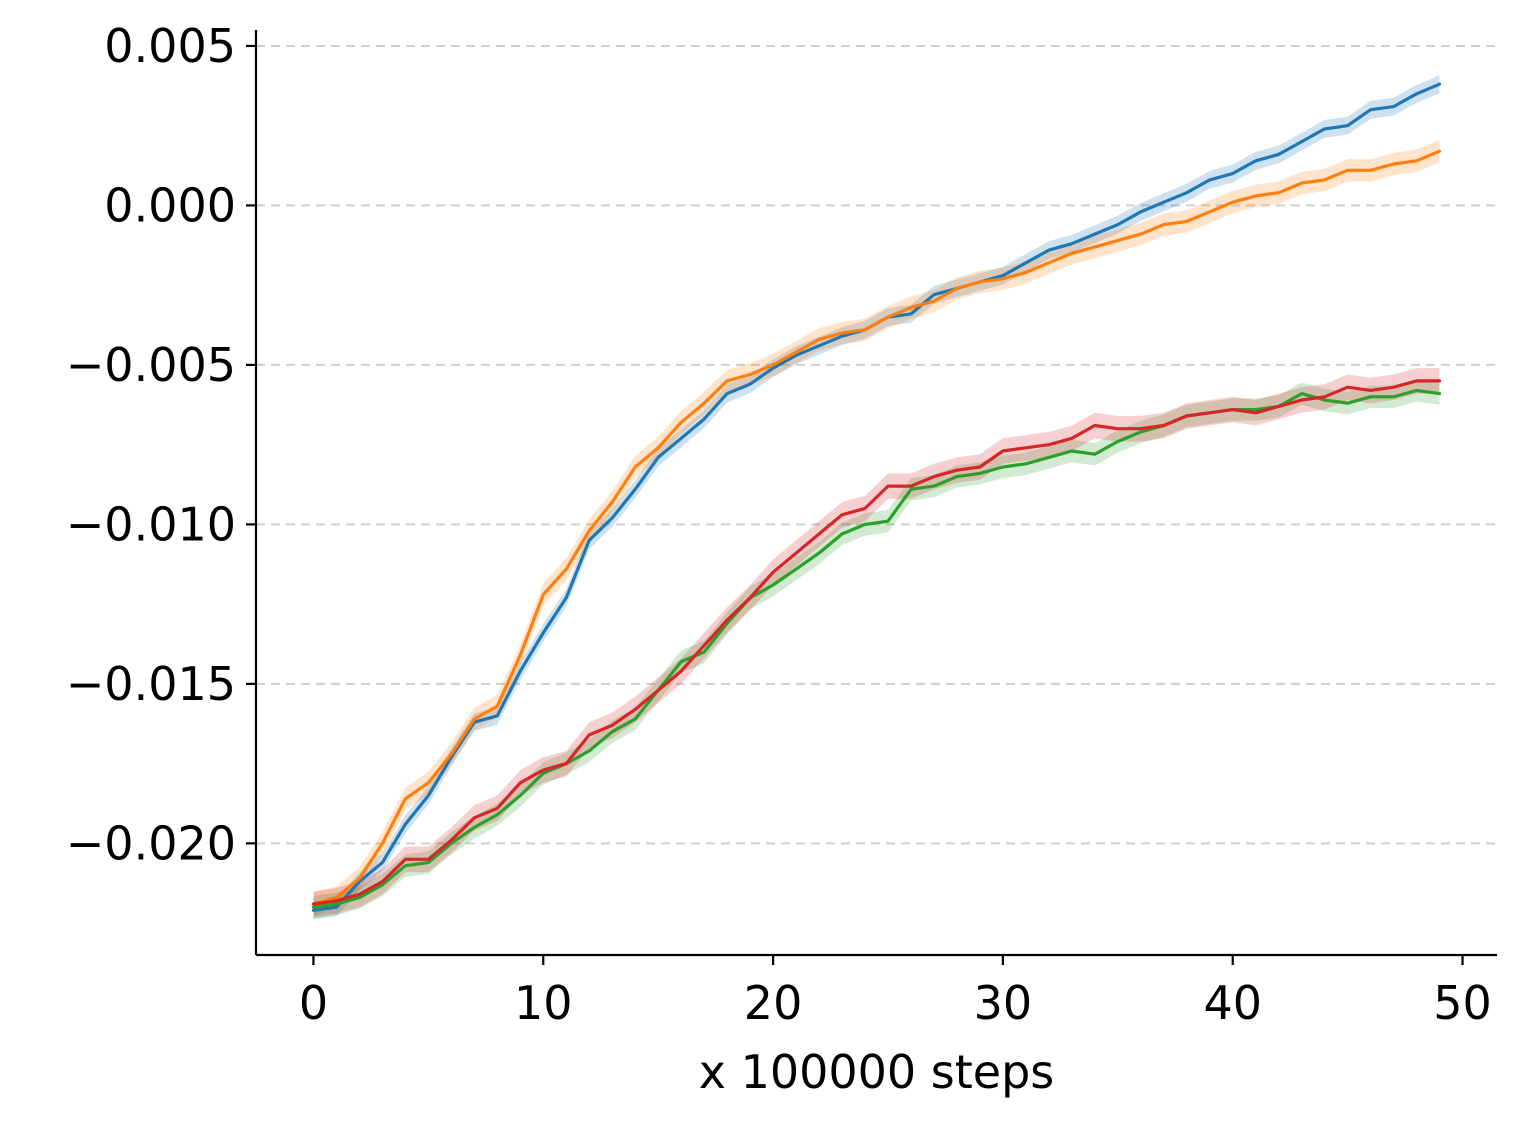 The image size is (1524, 1126). Describe the element at coordinates (170, 46) in the screenshot. I see `y-tick-label: 0.005` at that location.